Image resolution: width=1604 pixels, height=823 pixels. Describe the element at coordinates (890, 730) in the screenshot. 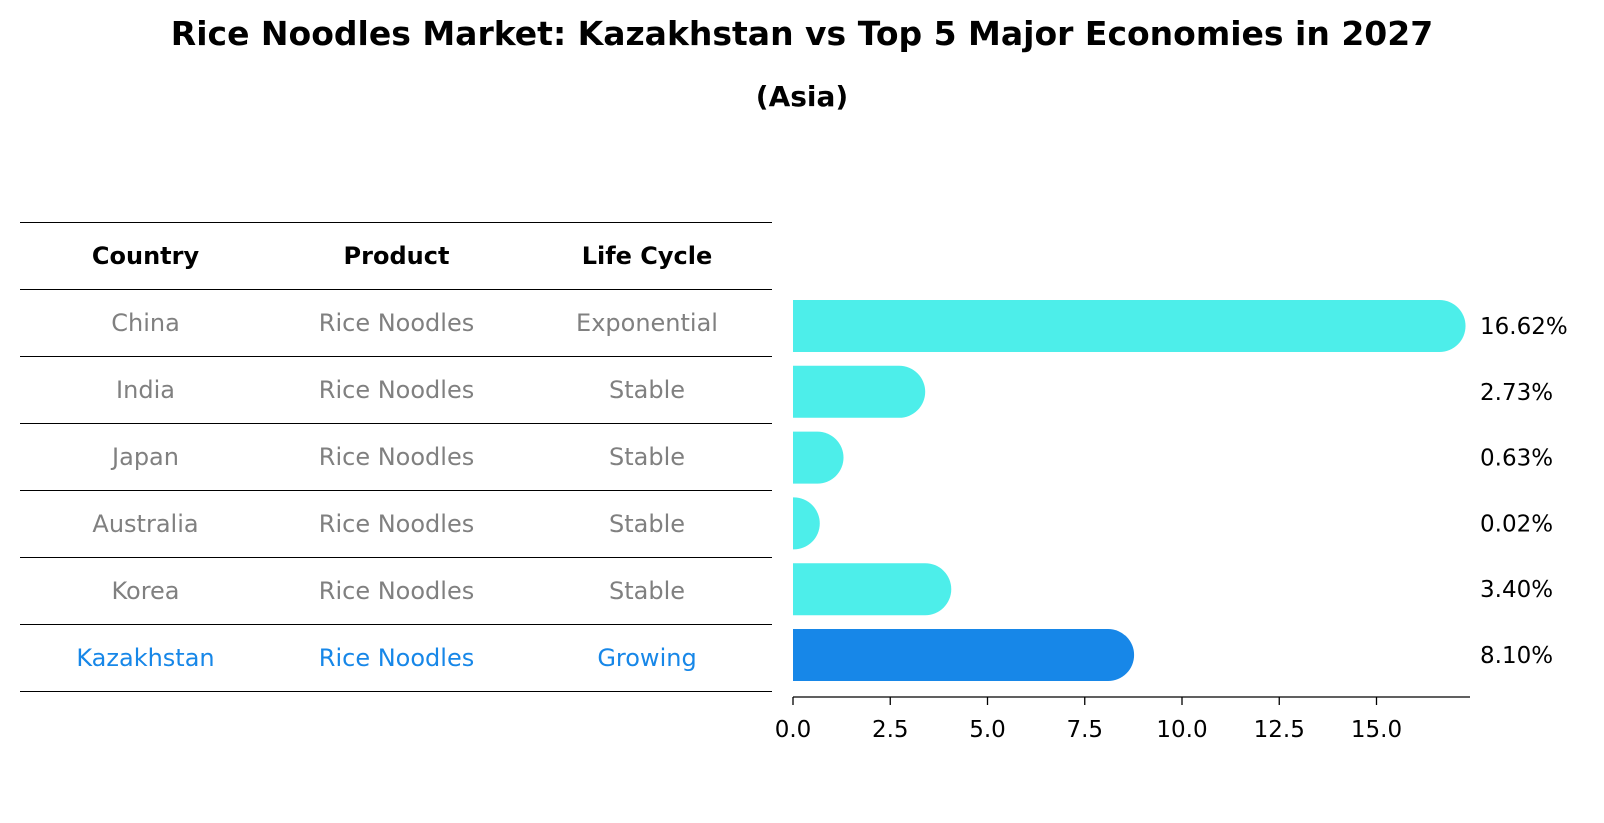

I see `x-tick-label: 2.5` at that location.